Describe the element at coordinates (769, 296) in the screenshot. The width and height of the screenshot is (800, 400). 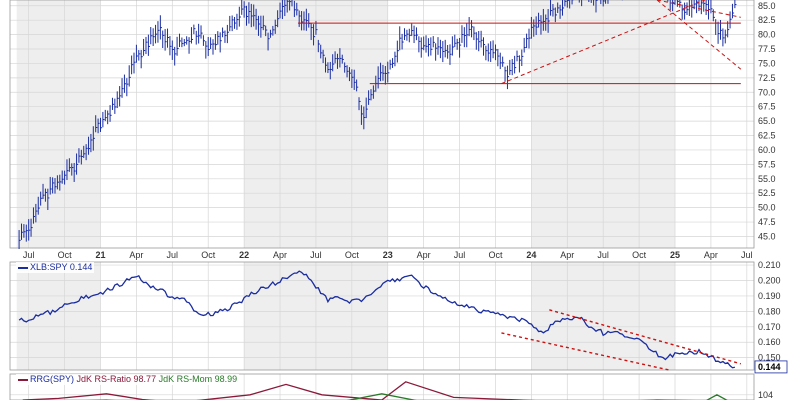
I see `y-tick-label: 0.190` at that location.